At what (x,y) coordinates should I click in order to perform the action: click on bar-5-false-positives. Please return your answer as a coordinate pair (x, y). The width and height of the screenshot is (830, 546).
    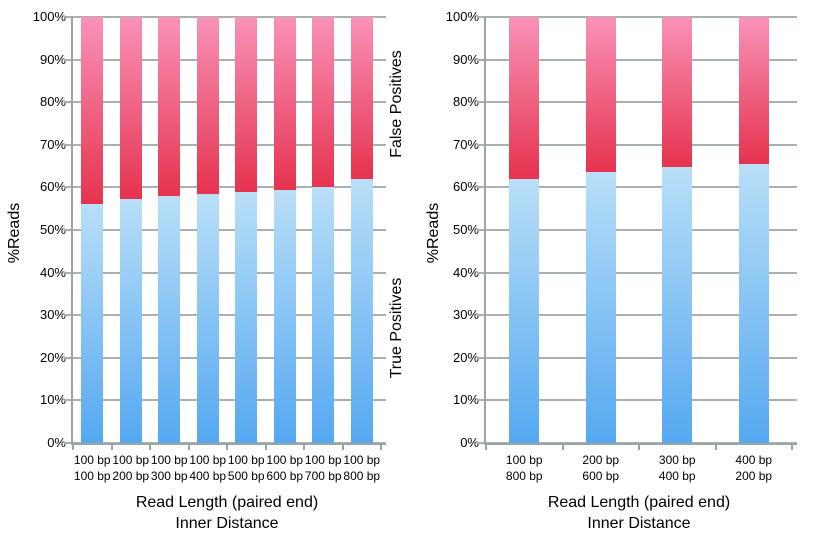
    Looking at the image, I should click on (246, 104).